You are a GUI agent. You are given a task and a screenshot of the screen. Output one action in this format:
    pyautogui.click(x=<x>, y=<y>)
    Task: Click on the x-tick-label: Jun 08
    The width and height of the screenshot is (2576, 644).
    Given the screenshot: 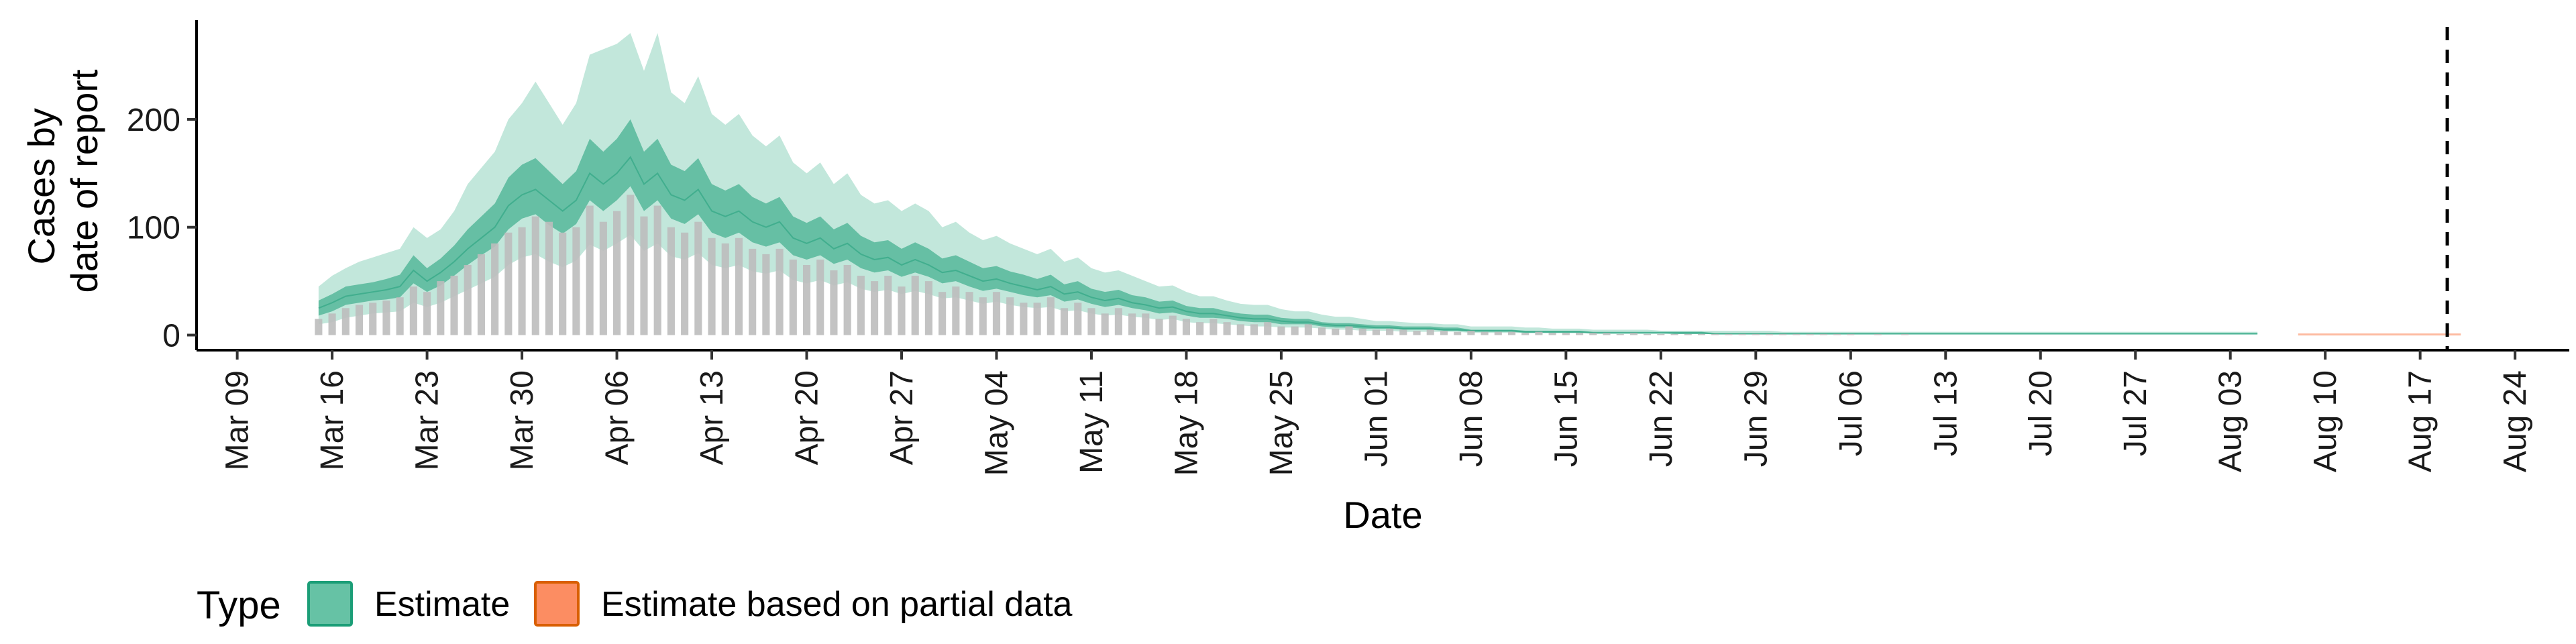 What is the action you would take?
    pyautogui.click(x=1471, y=418)
    